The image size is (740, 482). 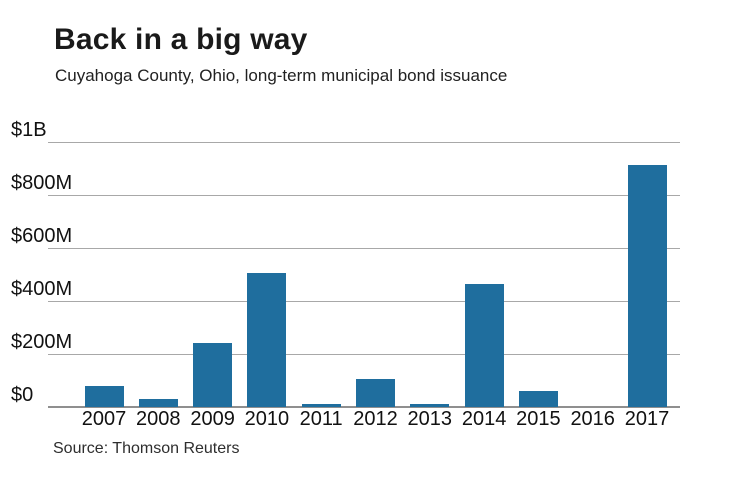 I want to click on bar-2008, so click(x=158, y=403).